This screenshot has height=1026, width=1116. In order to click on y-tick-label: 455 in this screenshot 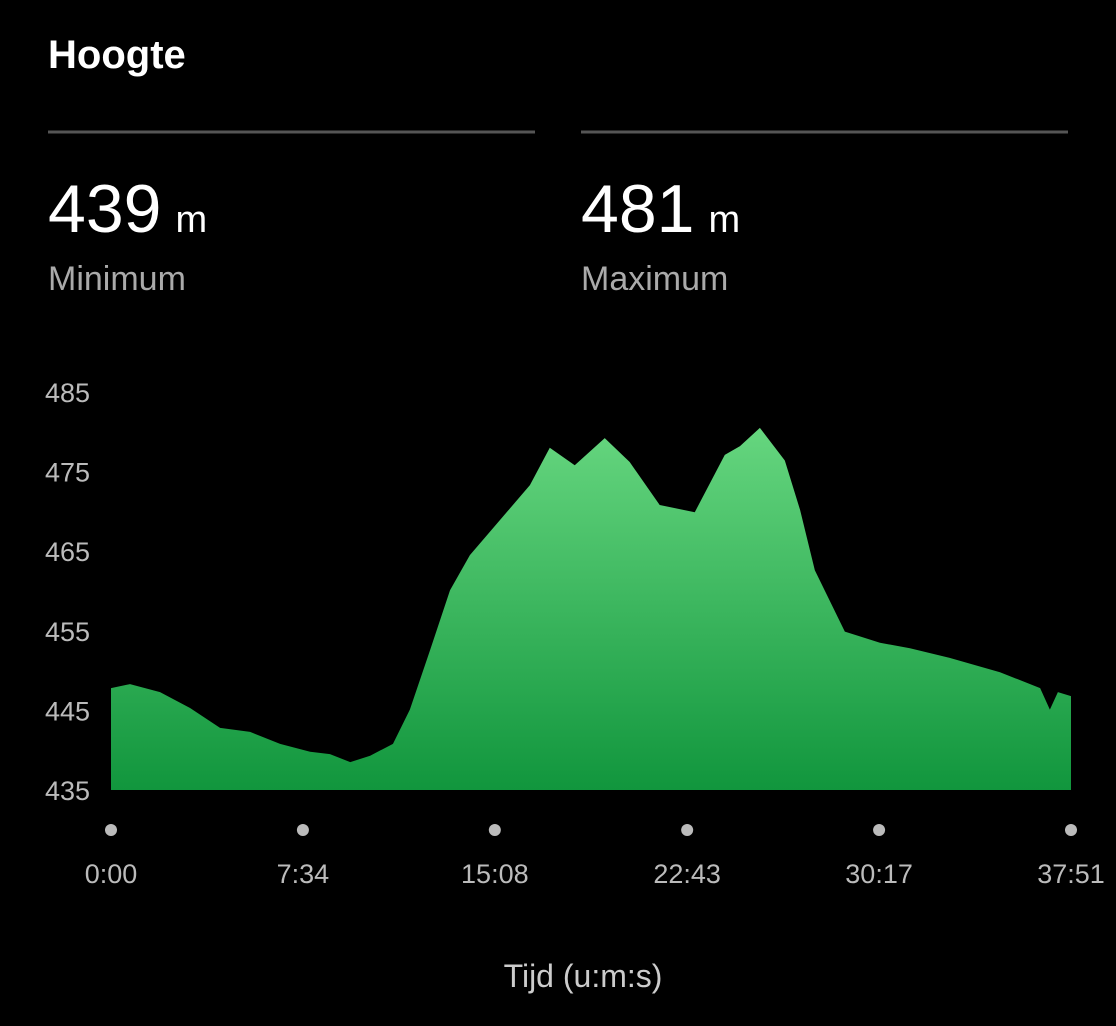, I will do `click(67, 632)`.